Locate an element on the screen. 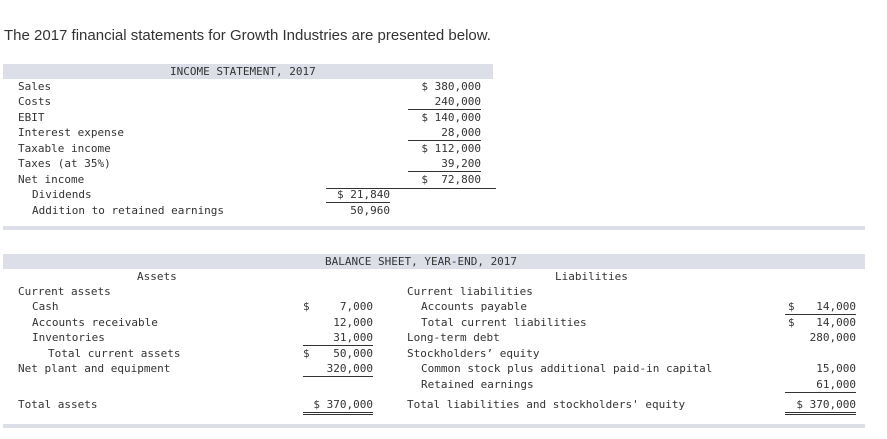 The height and width of the screenshot is (439, 887). income-label-taxes: Taxes (at 35%) is located at coordinates (64, 163).